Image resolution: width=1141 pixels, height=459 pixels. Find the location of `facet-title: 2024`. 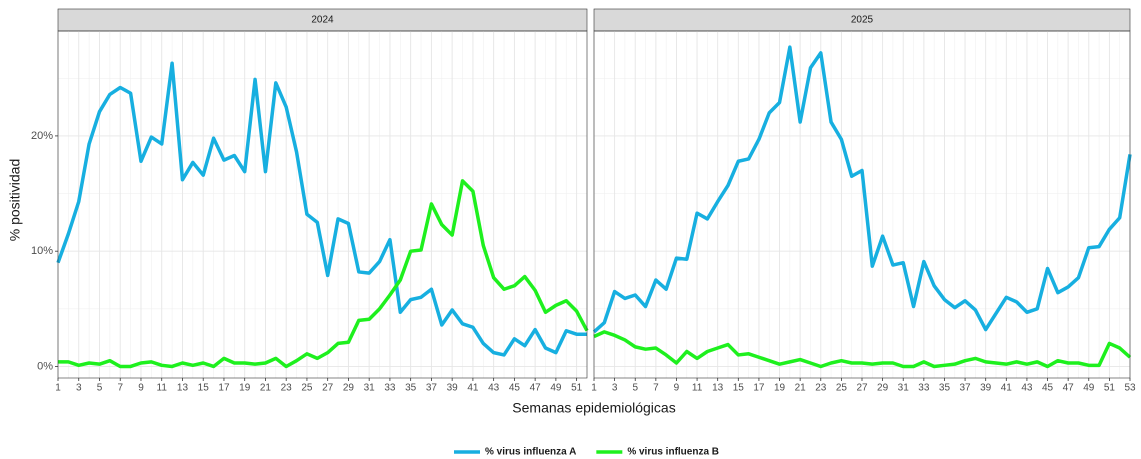

facet-title: 2024 is located at coordinates (322, 20).